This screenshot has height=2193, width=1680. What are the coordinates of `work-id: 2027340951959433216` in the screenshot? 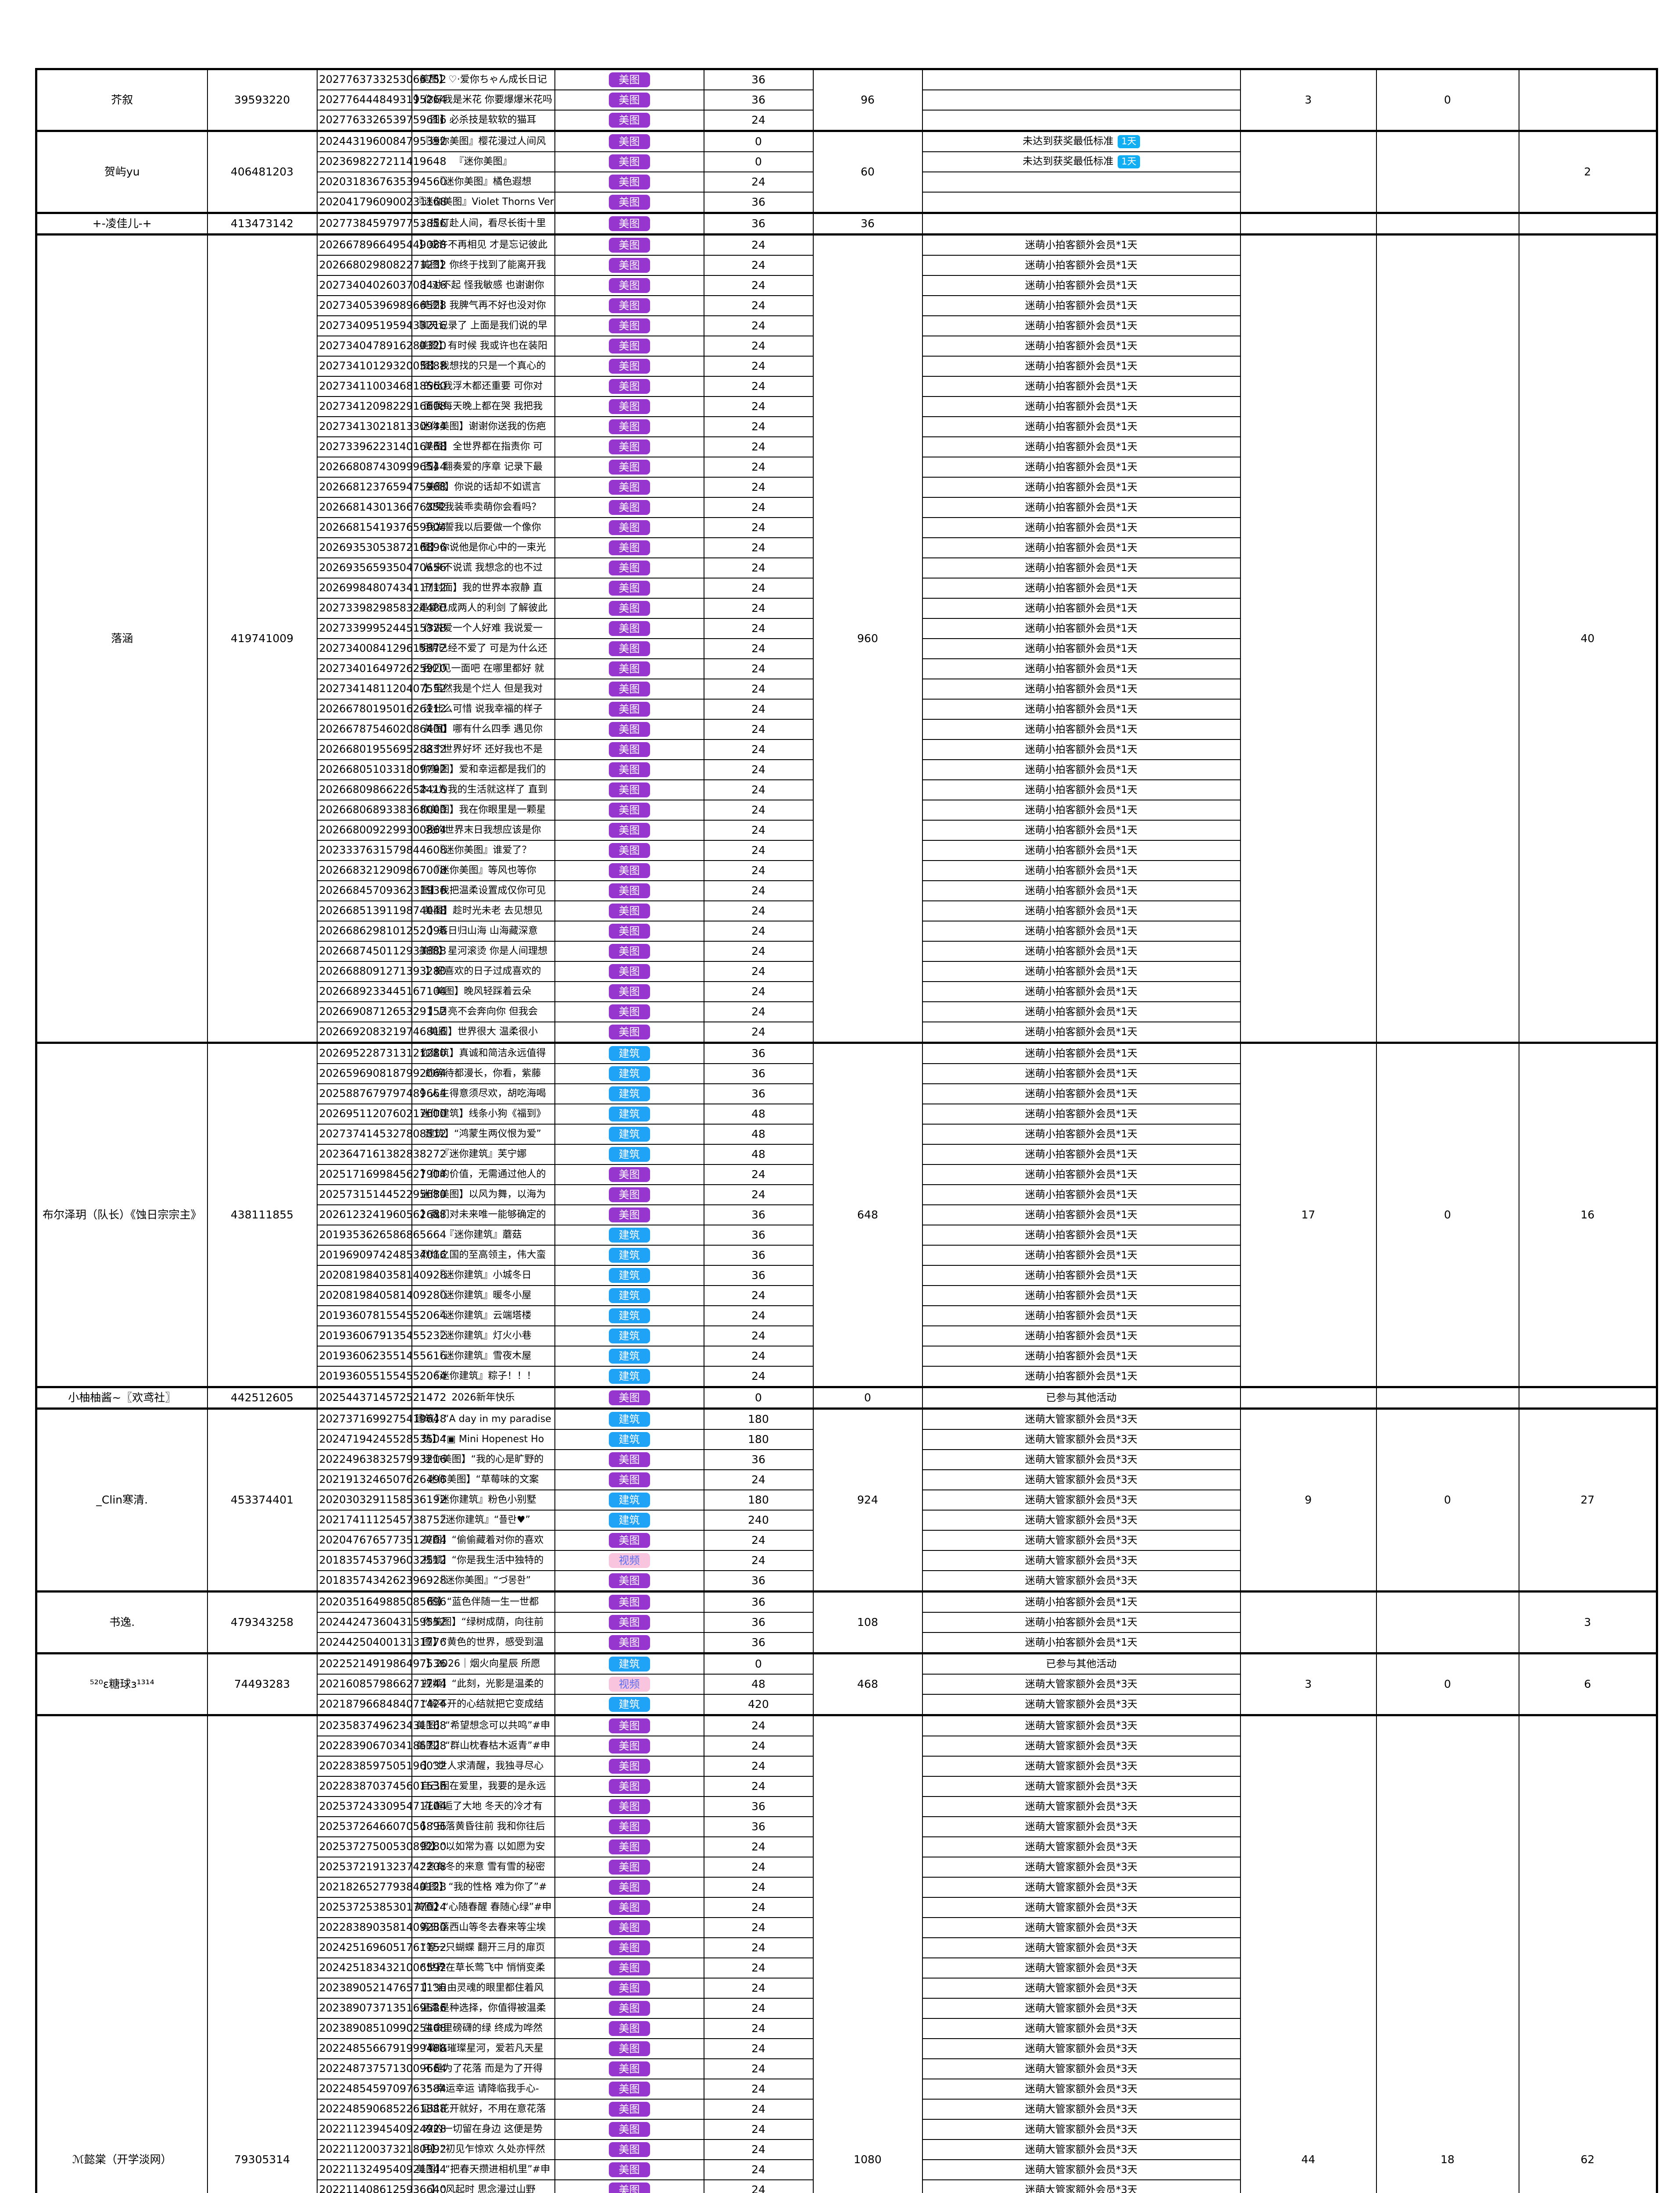 It's located at (381, 325).